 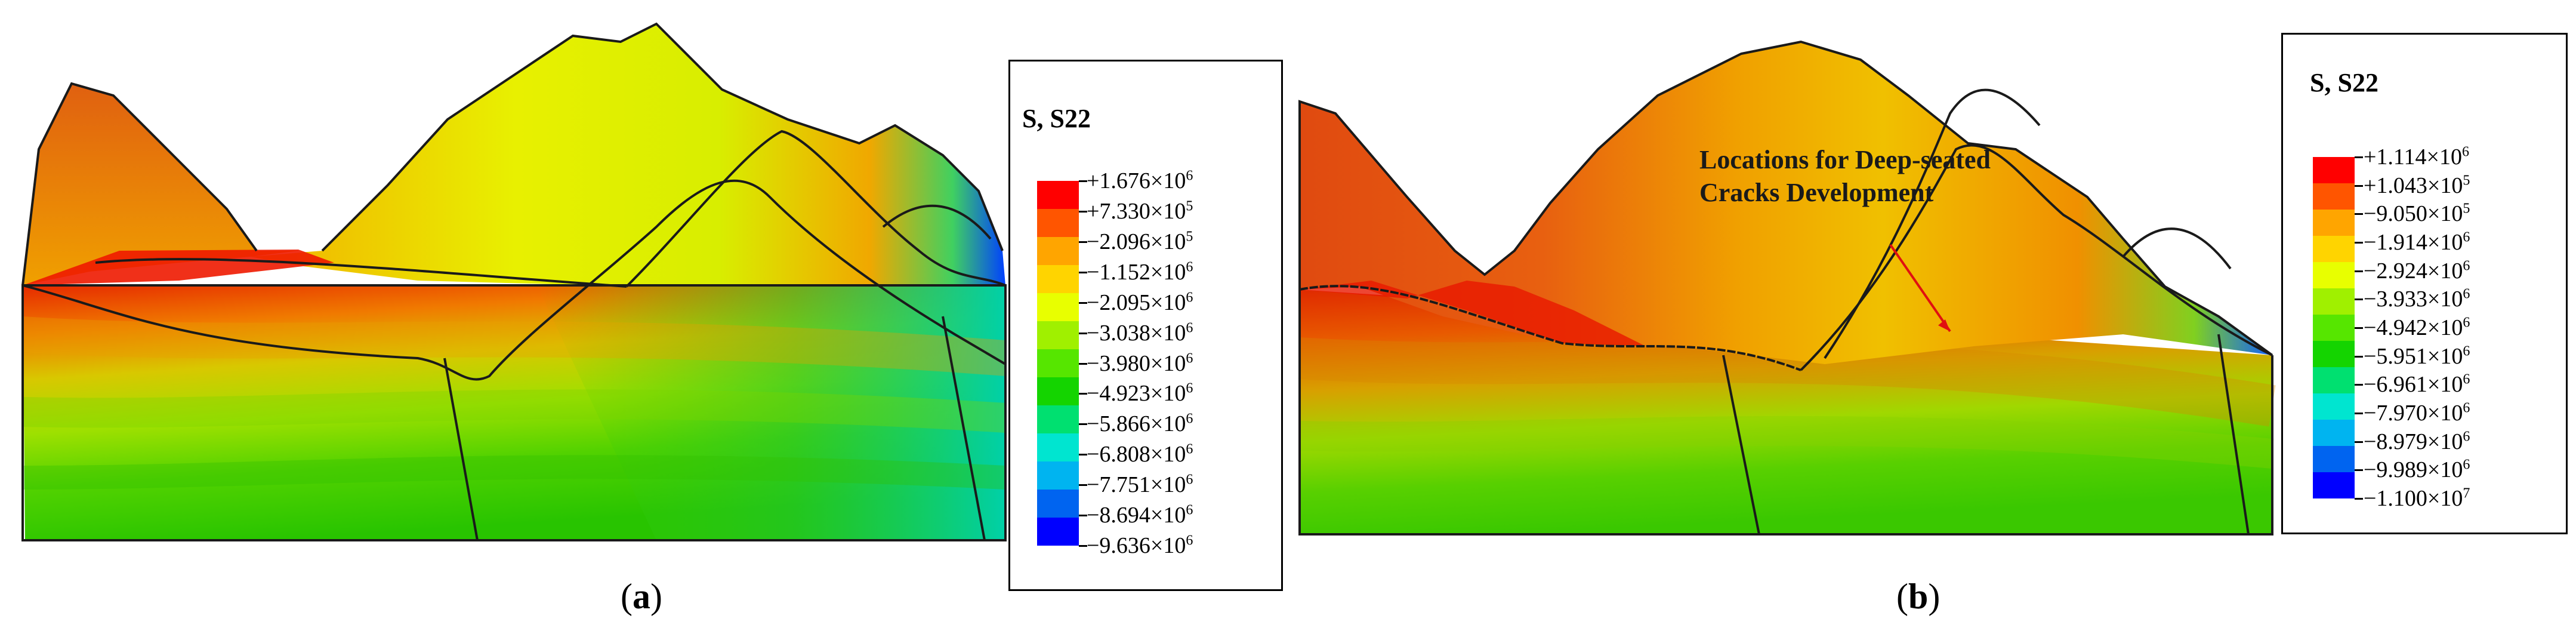 What do you see at coordinates (1140, 272) in the screenshot?
I see `legend-value-label: −1.152×10⁶` at bounding box center [1140, 272].